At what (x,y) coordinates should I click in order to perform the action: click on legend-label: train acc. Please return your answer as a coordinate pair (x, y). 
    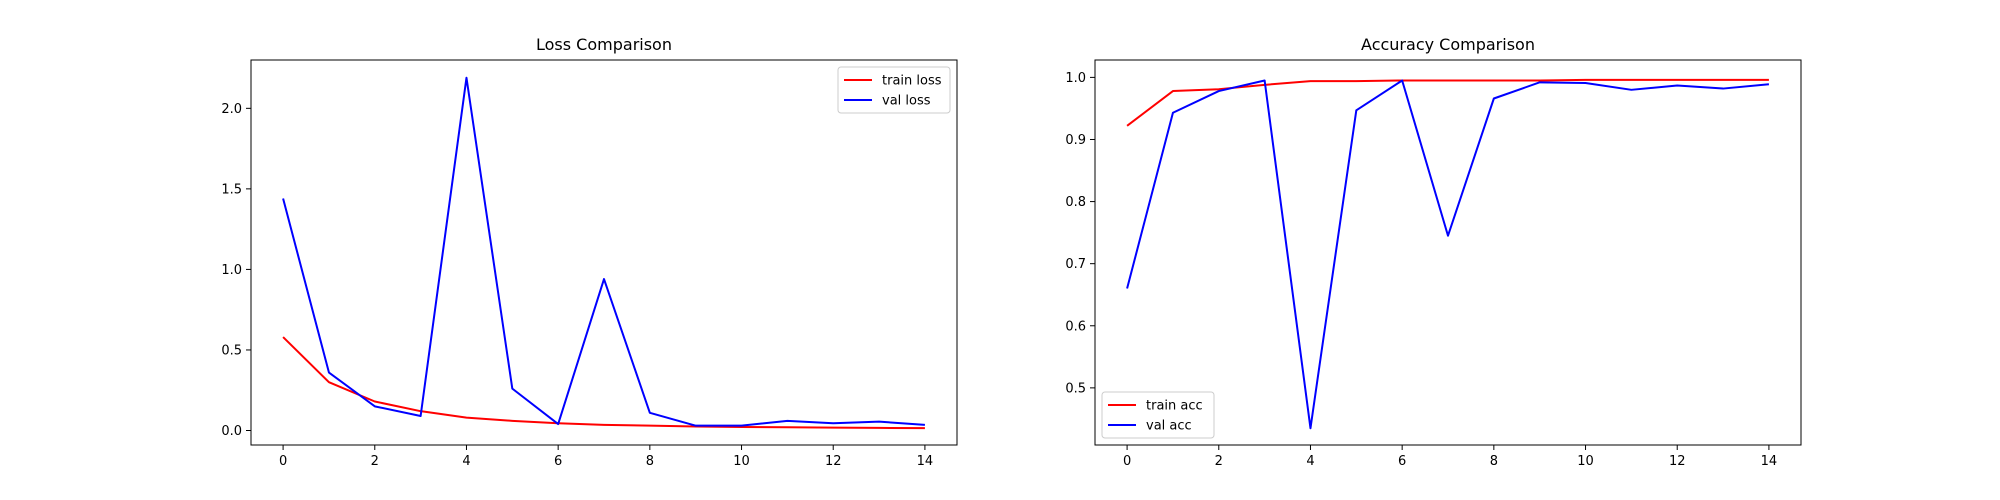
    Looking at the image, I should click on (1174, 406).